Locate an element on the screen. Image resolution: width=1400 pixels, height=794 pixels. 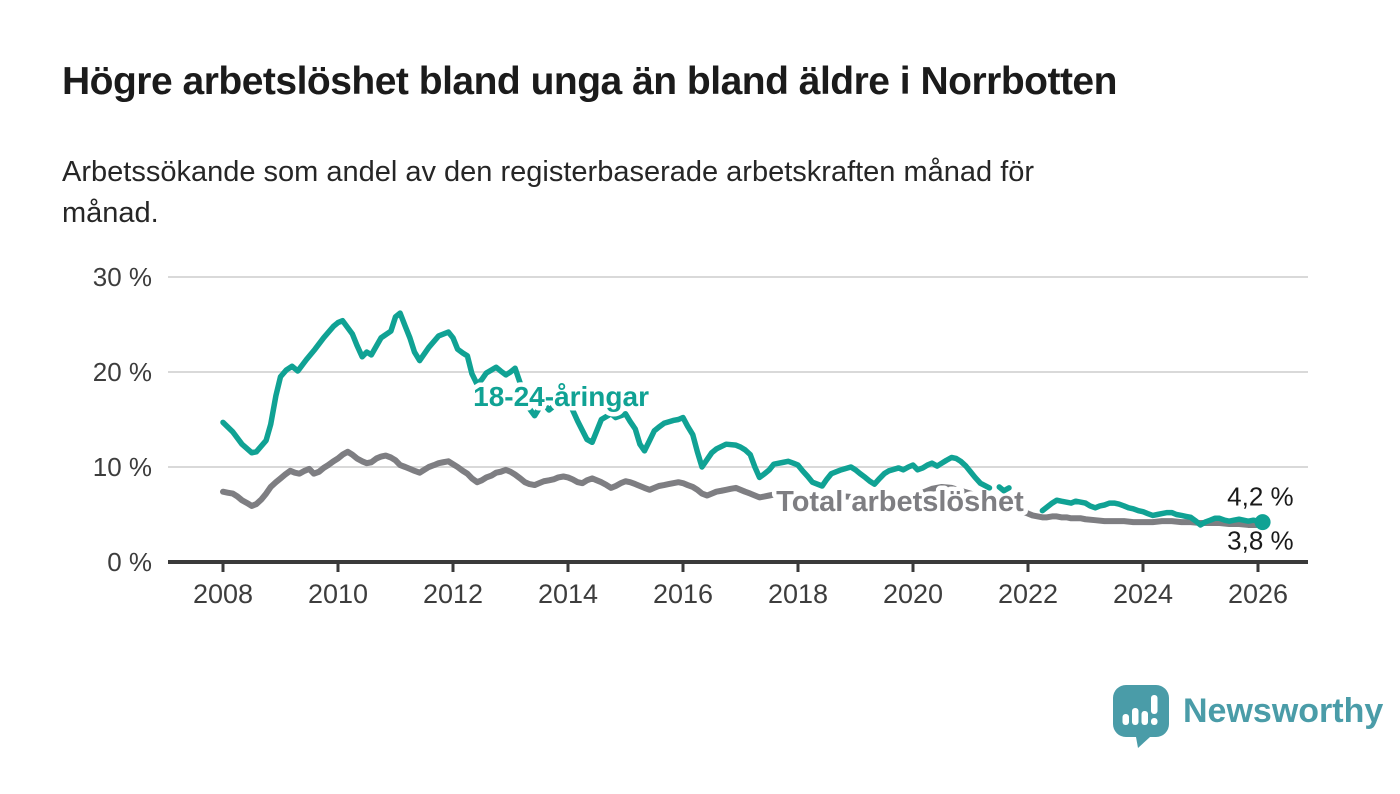
x-tick-label-2014: 2014 is located at coordinates (568, 594).